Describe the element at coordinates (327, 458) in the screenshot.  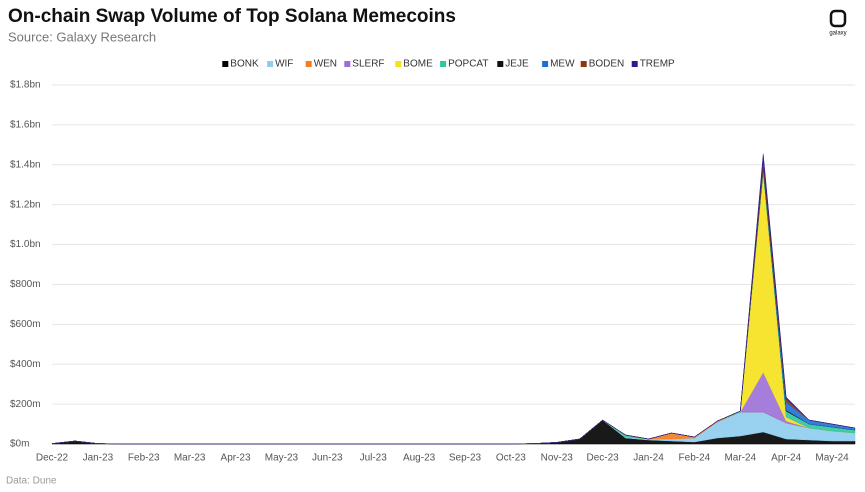
I see `x-tick-label: Jun-23` at that location.